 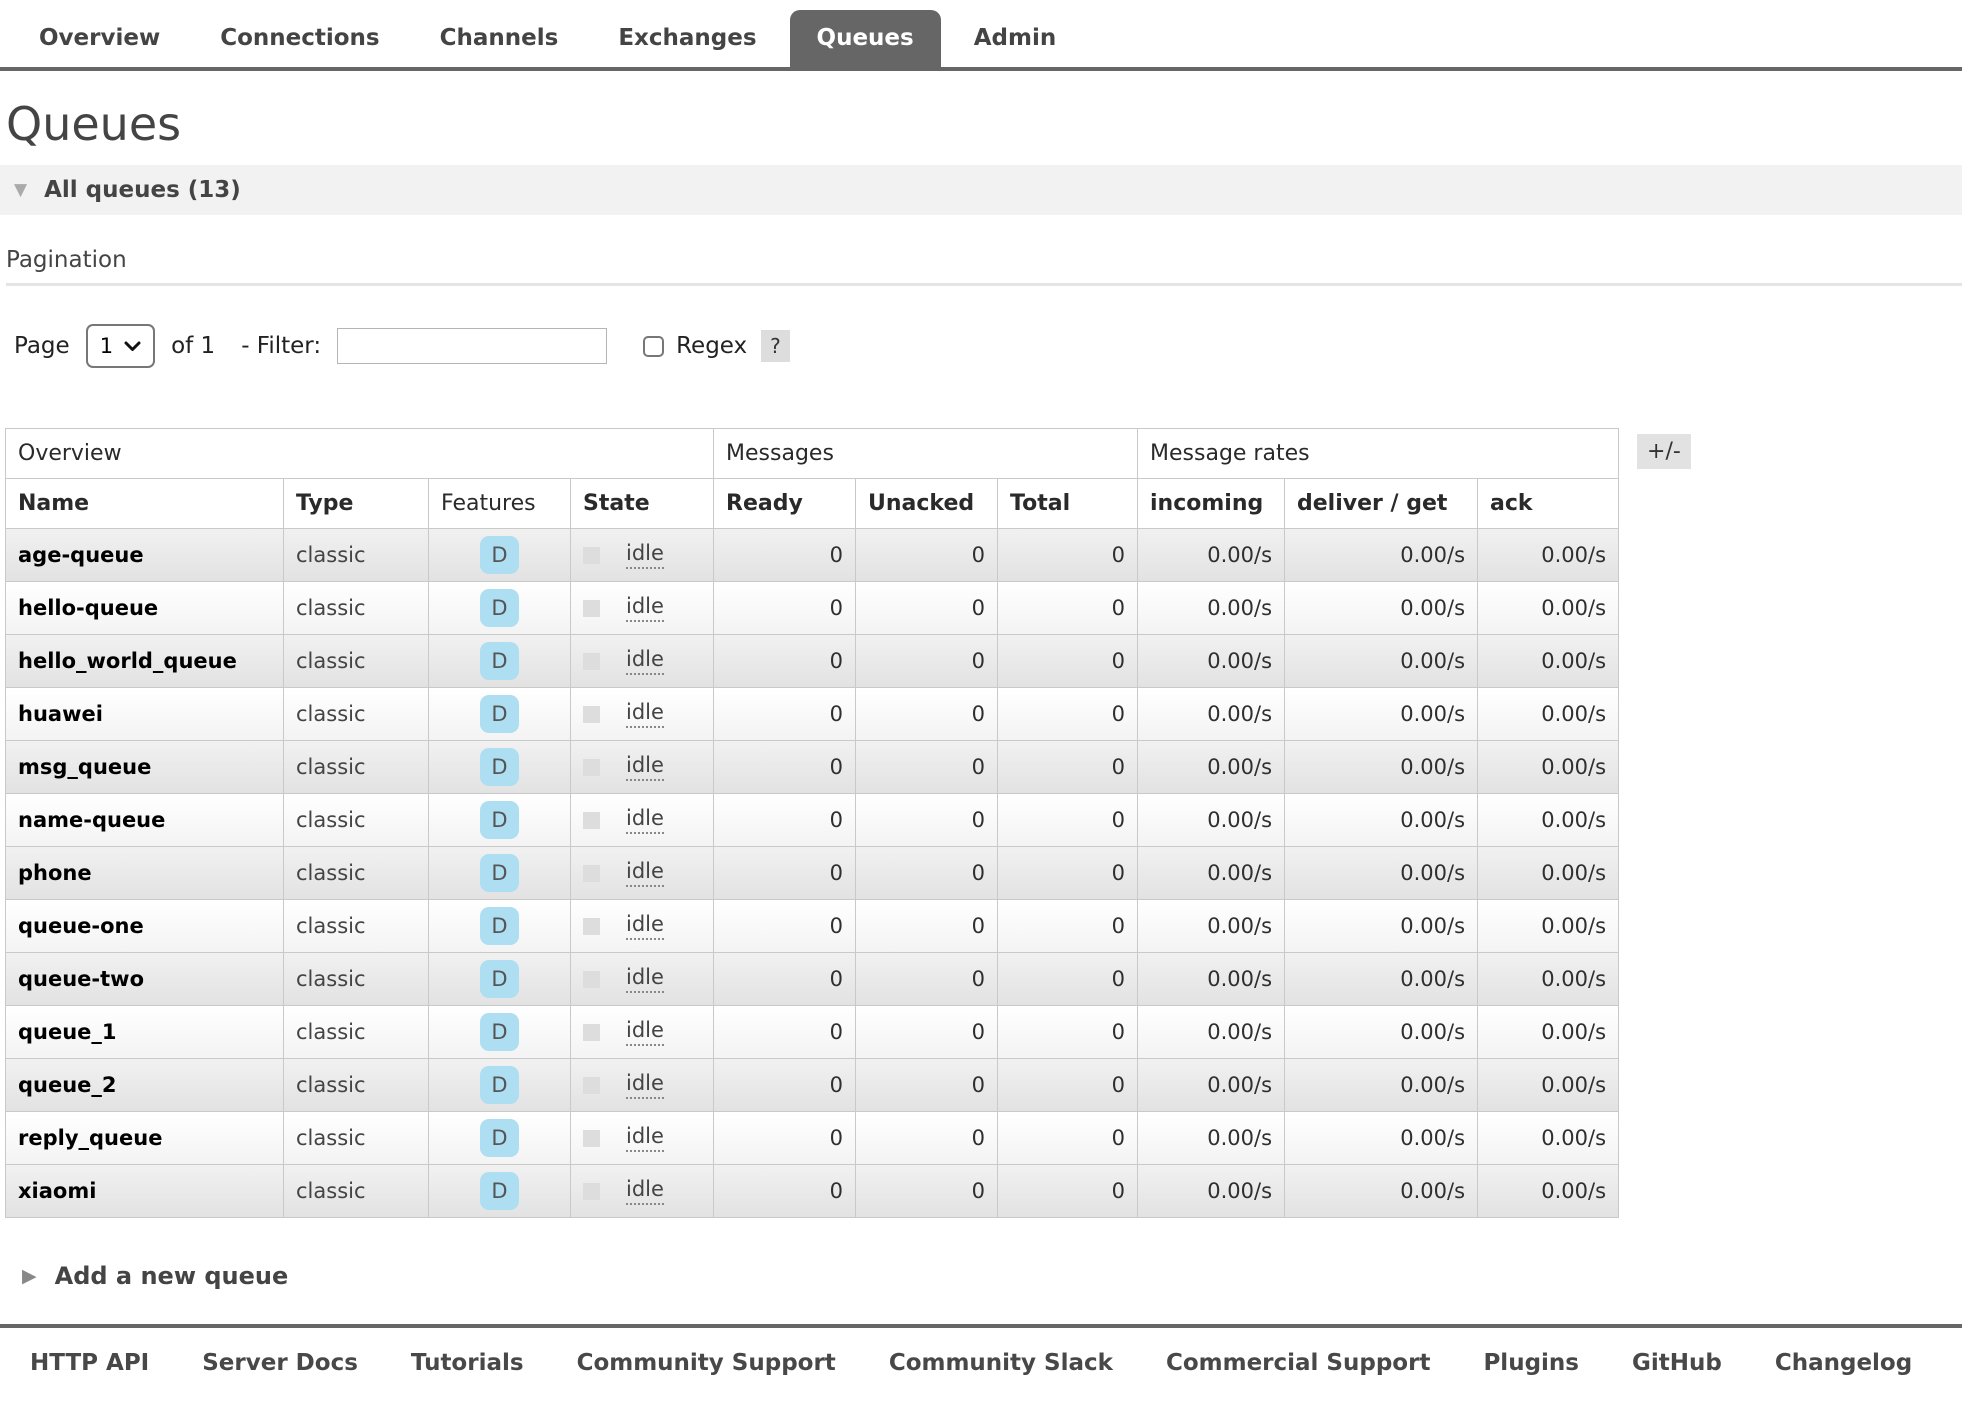 I want to click on column-header-incoming: incoming, so click(x=1211, y=503).